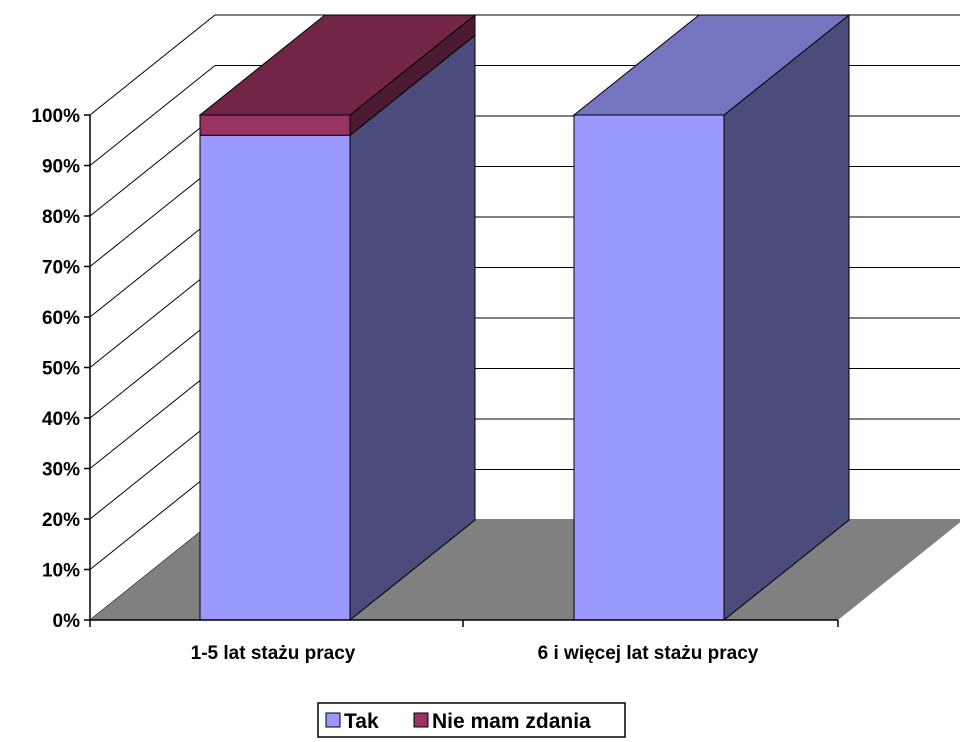 The width and height of the screenshot is (960, 742). What do you see at coordinates (61, 369) in the screenshot?
I see `y-tick-label: 50%` at bounding box center [61, 369].